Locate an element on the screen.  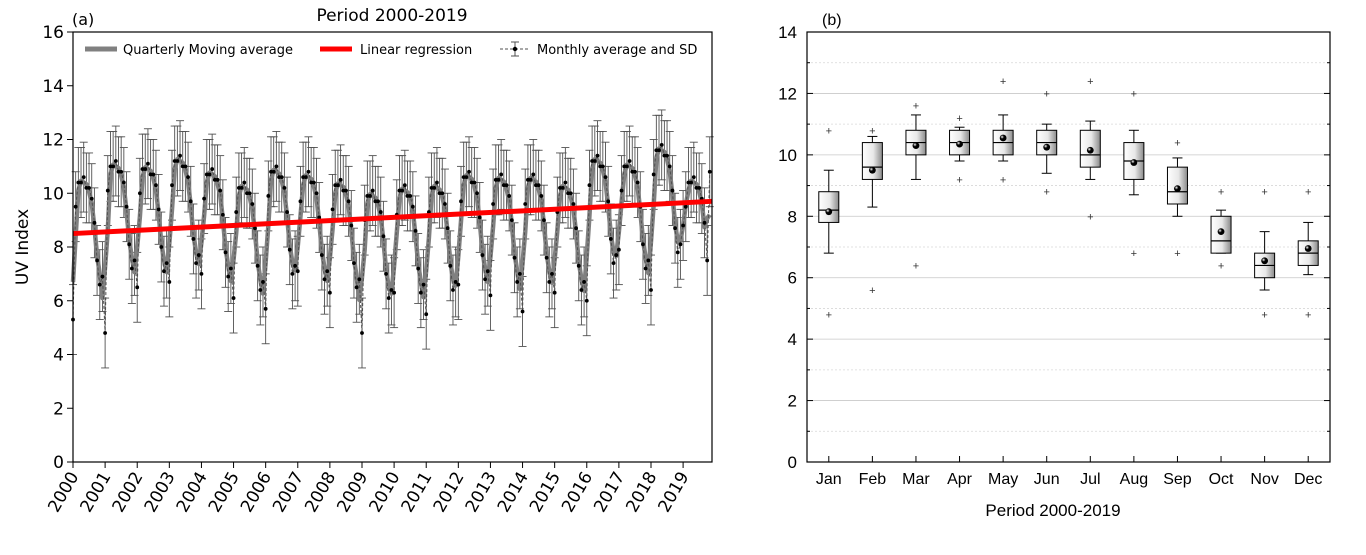
box-feb: ++ is located at coordinates (872, 211).